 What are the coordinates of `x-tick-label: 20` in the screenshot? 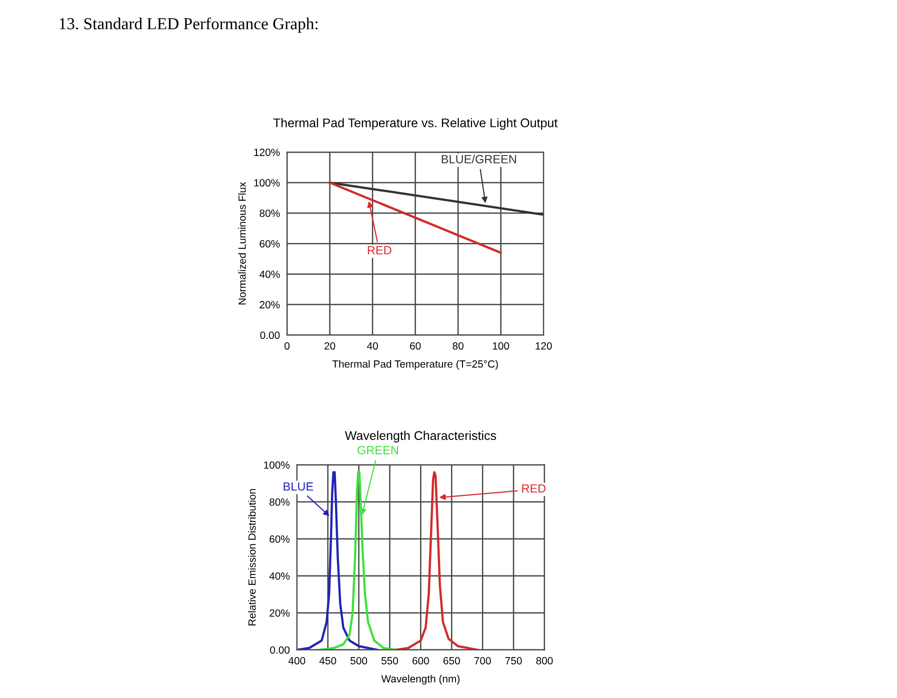 It's located at (330, 346).